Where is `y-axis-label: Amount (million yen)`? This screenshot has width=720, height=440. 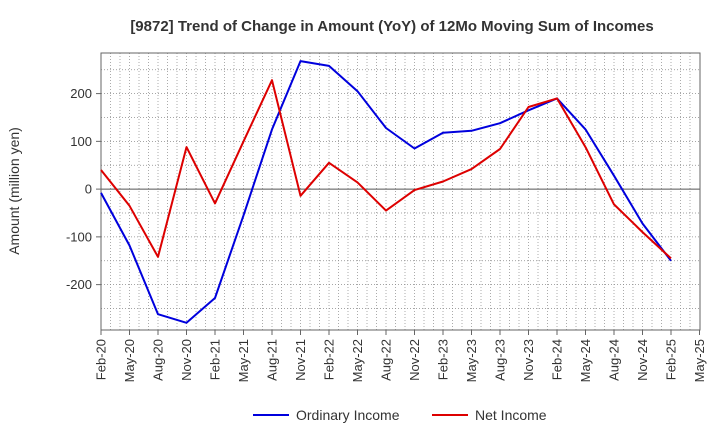
y-axis-label: Amount (million yen) is located at coordinates (14, 191).